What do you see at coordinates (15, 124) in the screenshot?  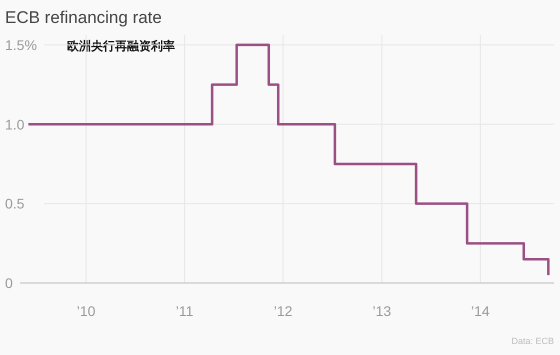 I see `y-tick-label: 1.0` at bounding box center [15, 124].